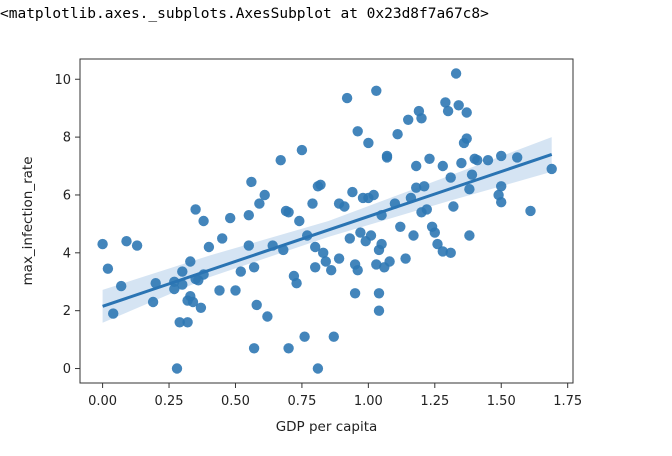 The width and height of the screenshot is (672, 456). Describe the element at coordinates (567, 401) in the screenshot. I see `x-tick-label: 1.75` at that location.